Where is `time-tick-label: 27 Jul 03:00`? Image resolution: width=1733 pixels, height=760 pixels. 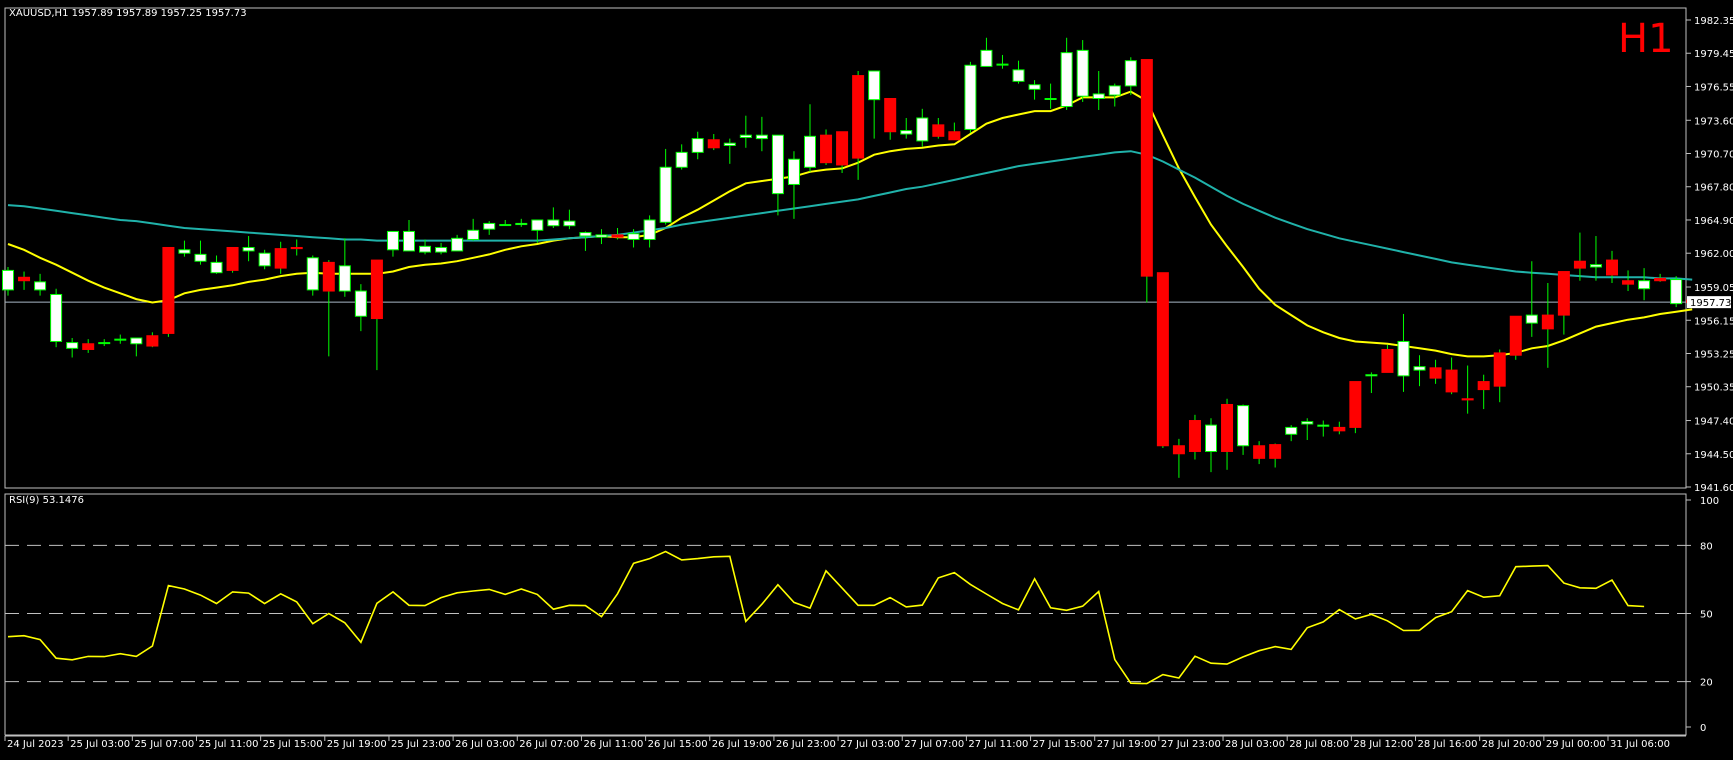
time-tick-label: 27 Jul 03:00 is located at coordinates (870, 744).